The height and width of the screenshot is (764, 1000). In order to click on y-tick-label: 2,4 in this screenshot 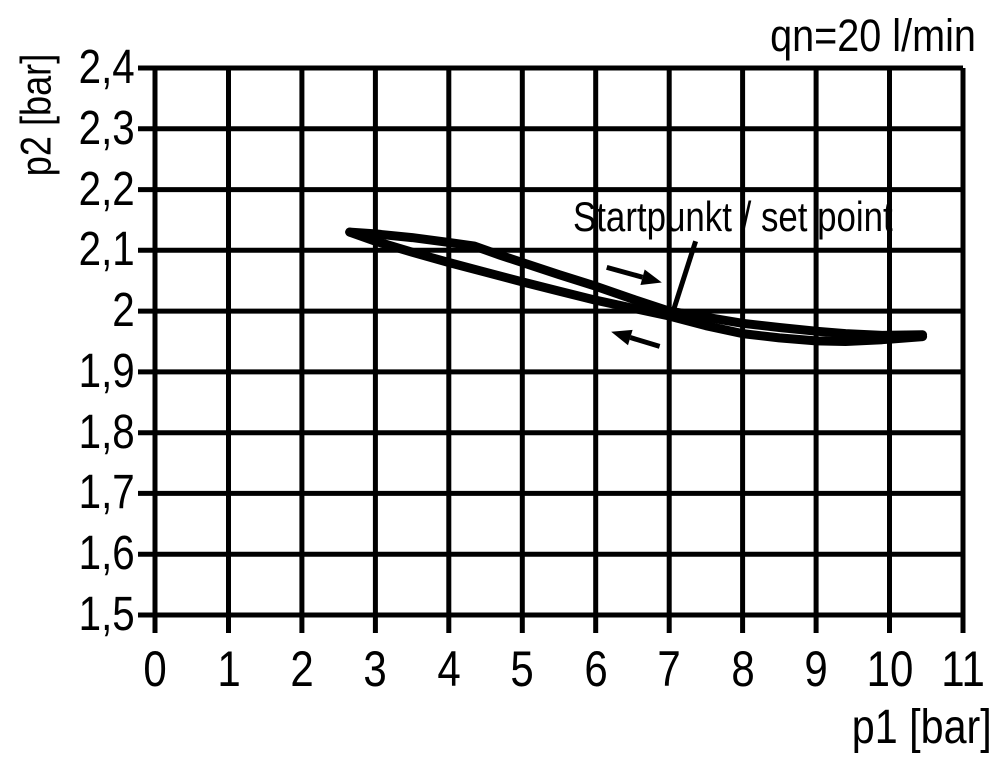, I will do `click(106, 67)`.